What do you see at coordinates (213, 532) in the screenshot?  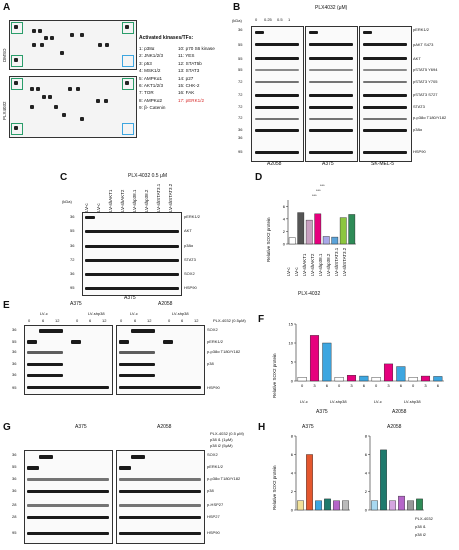 I see `protein-label: HSP90` at bounding box center [213, 532].